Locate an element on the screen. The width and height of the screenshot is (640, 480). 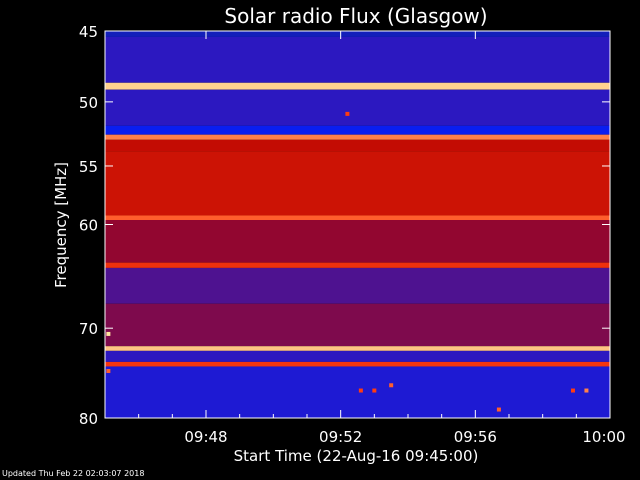
y-tick-label: 45 is located at coordinates (88, 32).